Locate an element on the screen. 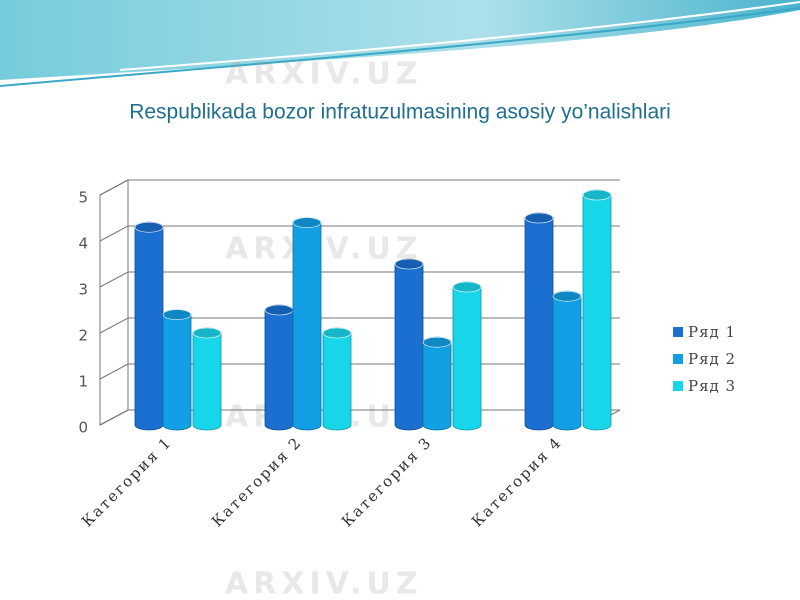 This screenshot has height=600, width=800. legend-label: Ряд 1 is located at coordinates (712, 332).